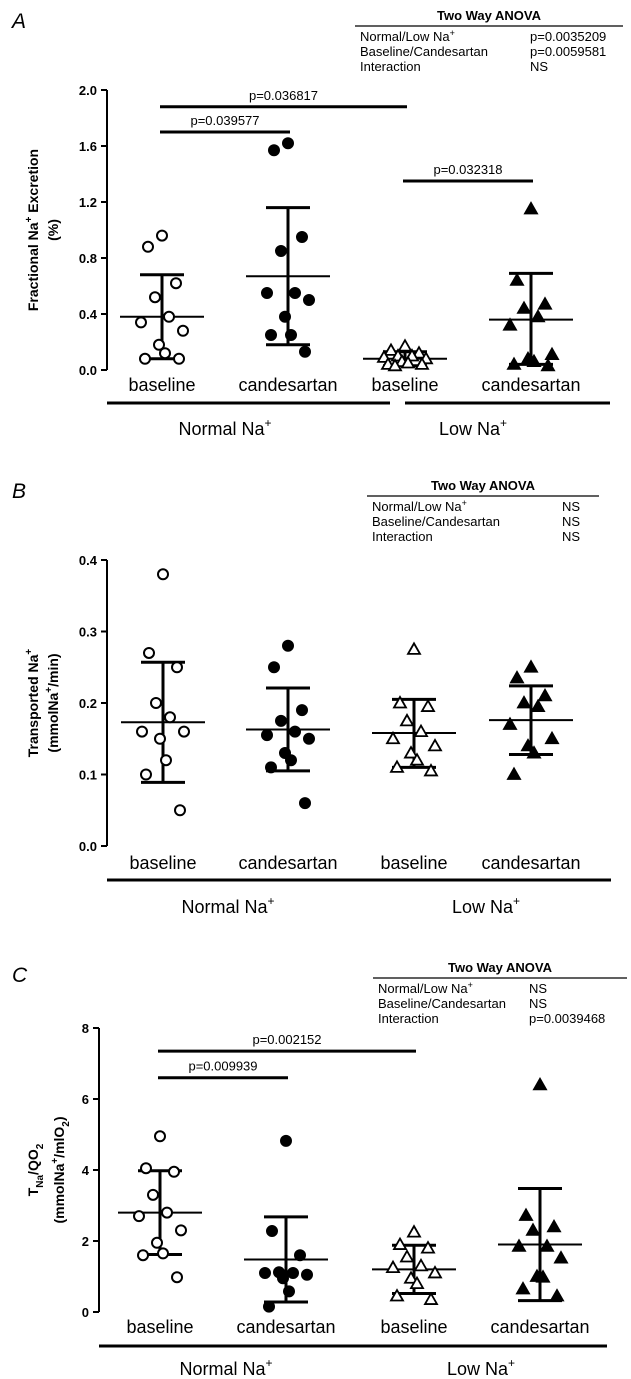  Describe the element at coordinates (478, 1369) in the screenshot. I see `group-label-text: Low Na` at that location.